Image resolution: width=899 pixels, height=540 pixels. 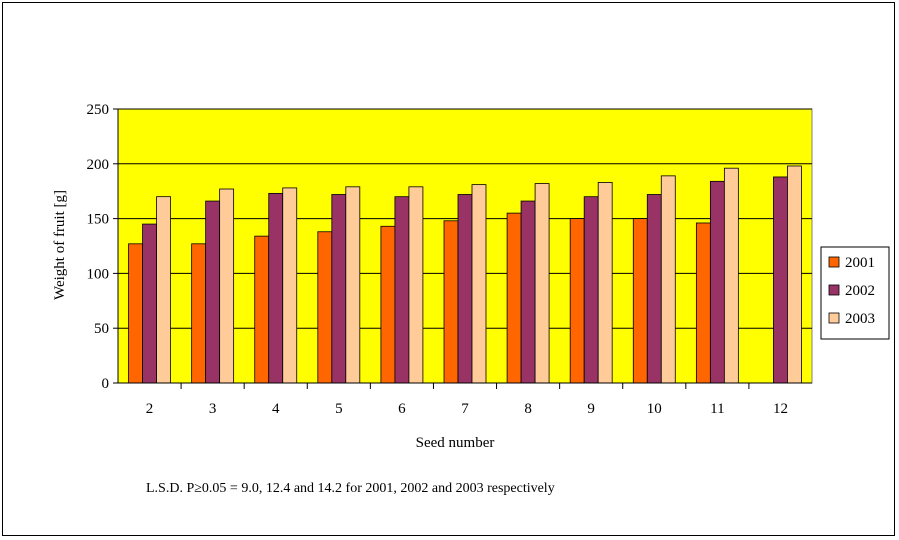 I want to click on legend: 2001 2002 2003, so click(x=855, y=293).